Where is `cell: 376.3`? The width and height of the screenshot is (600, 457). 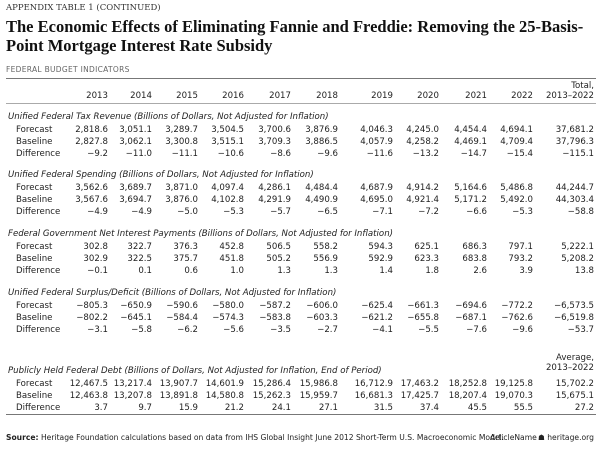 cell: 376.3 is located at coordinates (185, 247).